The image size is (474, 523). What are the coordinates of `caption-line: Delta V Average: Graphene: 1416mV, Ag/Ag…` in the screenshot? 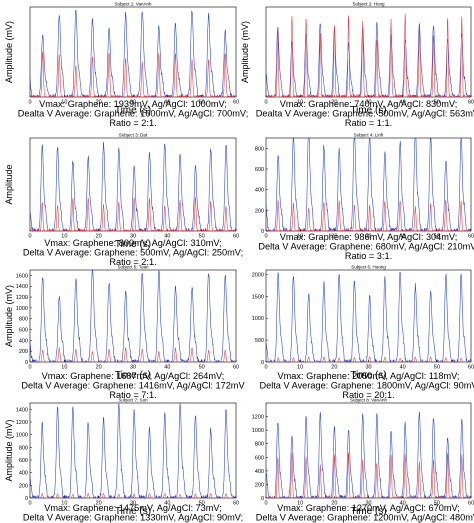 It's located at (133, 385).